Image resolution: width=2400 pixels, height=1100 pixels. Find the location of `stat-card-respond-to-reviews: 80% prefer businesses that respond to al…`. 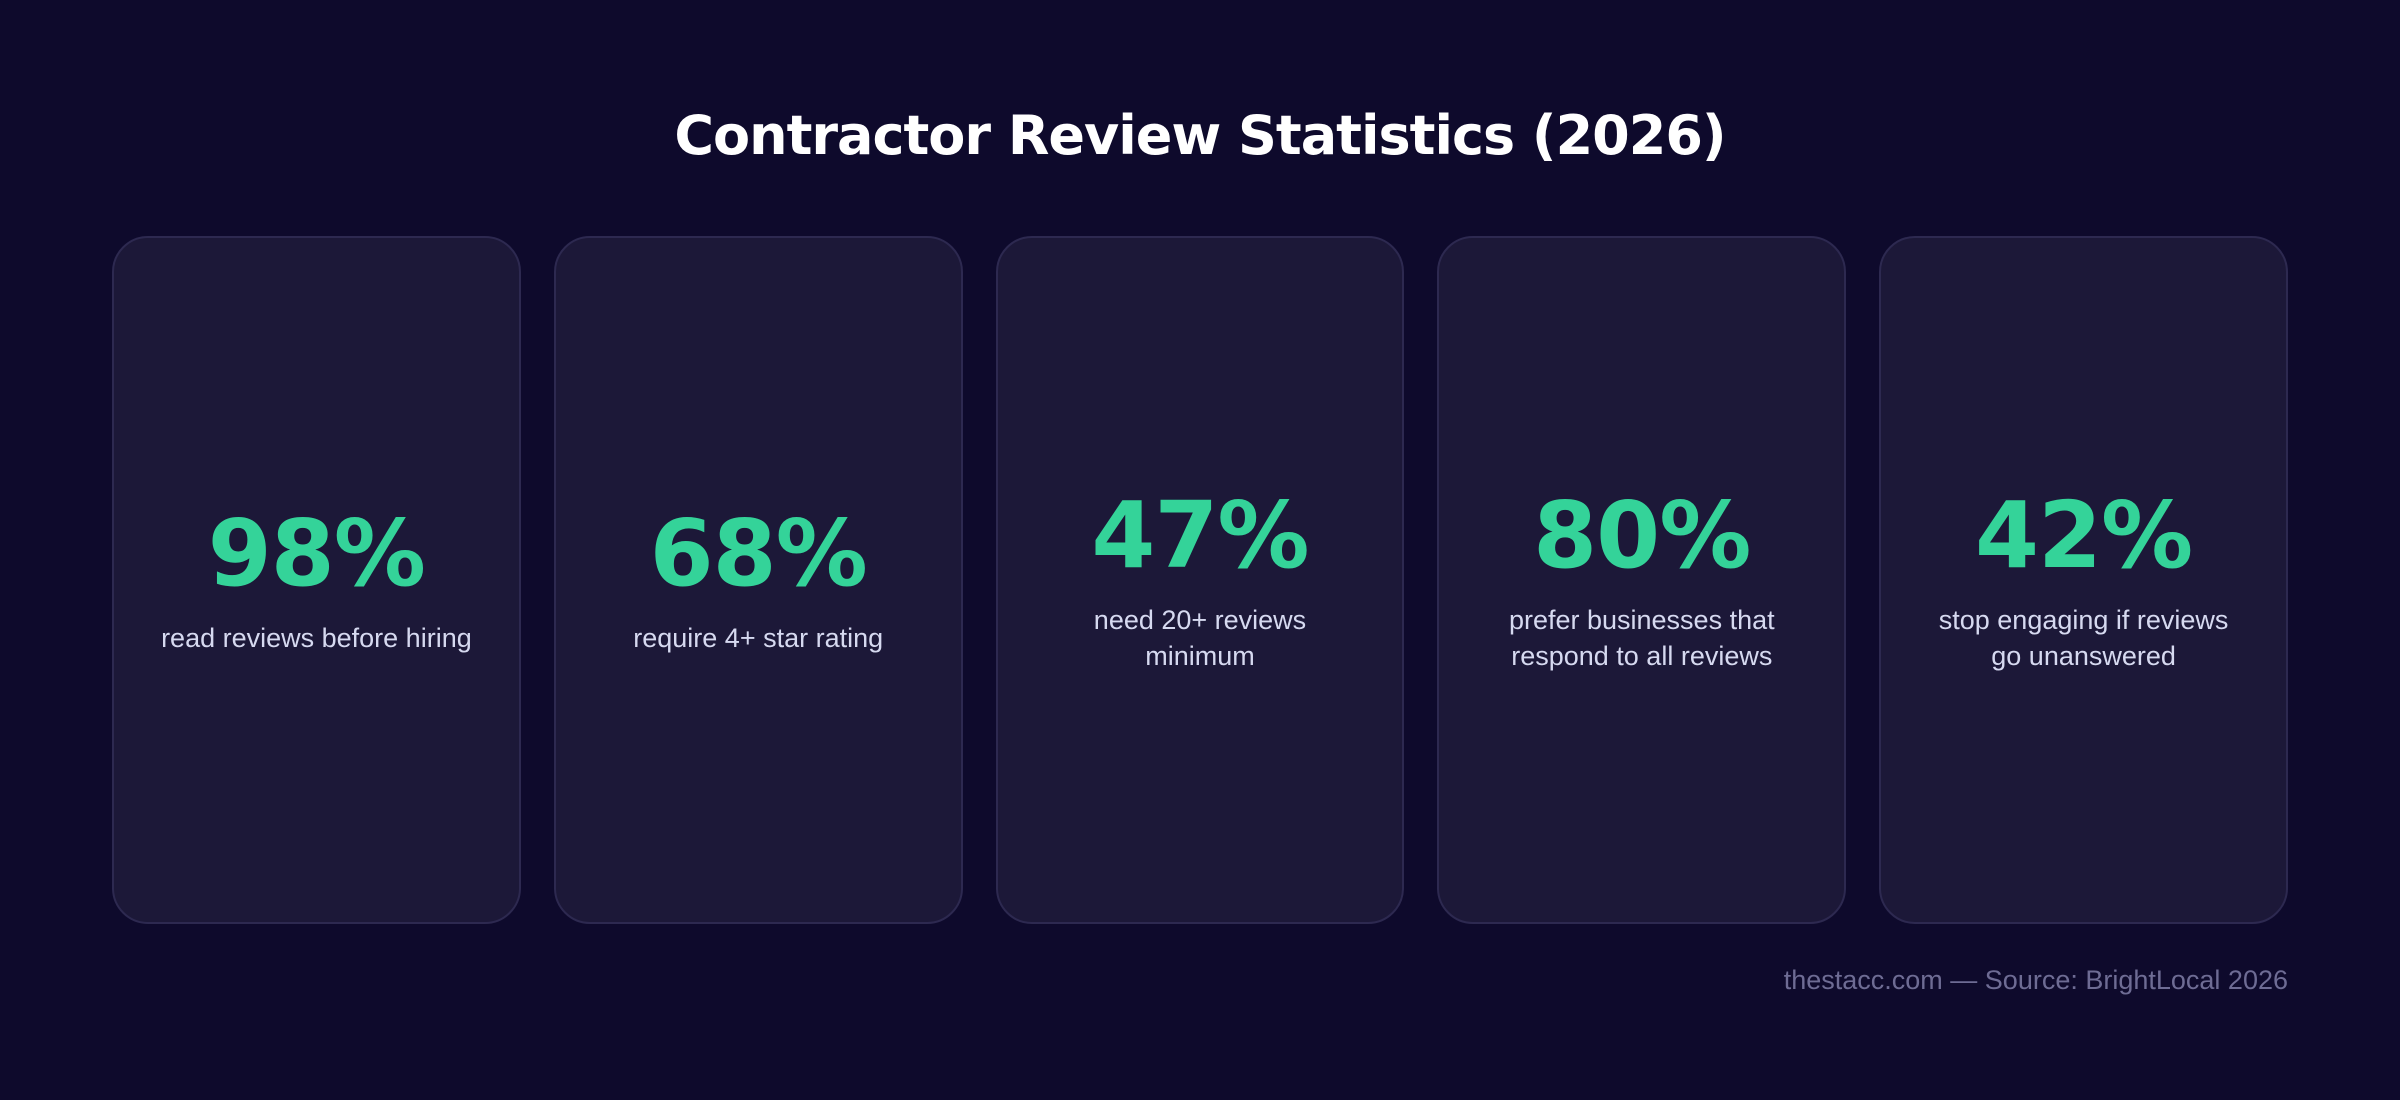

stat-card-respond-to-reviews: 80% prefer businesses that respond to al… is located at coordinates (1642, 580).